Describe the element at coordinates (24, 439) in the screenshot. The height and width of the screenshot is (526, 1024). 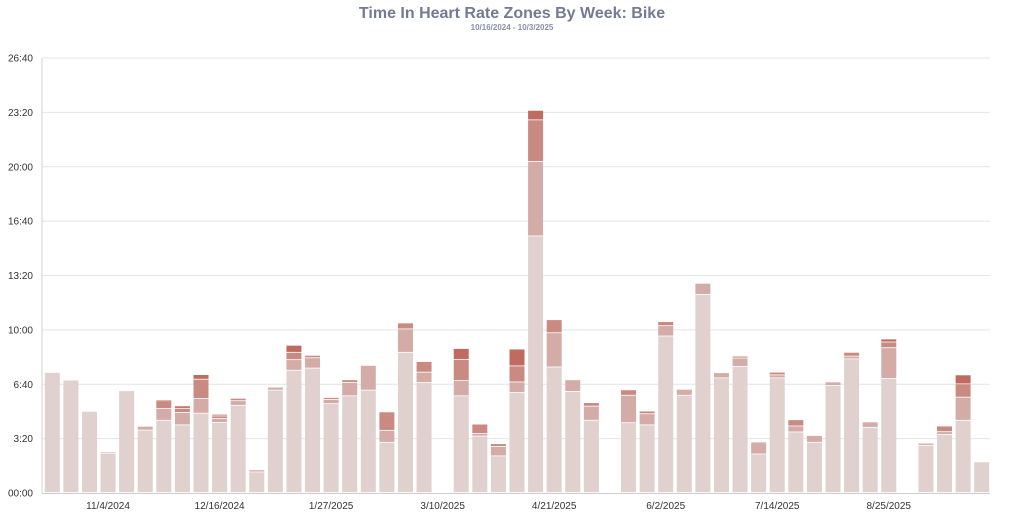
I see `y-tick-label: 3:20` at that location.